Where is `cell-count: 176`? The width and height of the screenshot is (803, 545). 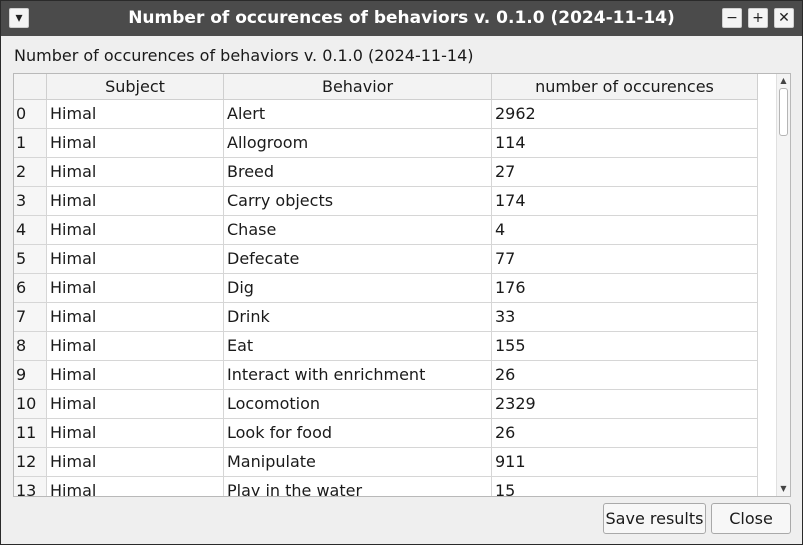 cell-count: 176 is located at coordinates (625, 288).